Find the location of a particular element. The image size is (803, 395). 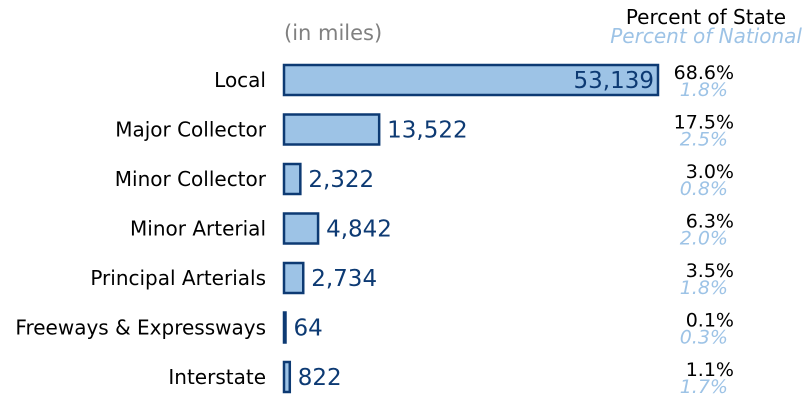

percent-of-national: 0.3% is located at coordinates (704, 338).